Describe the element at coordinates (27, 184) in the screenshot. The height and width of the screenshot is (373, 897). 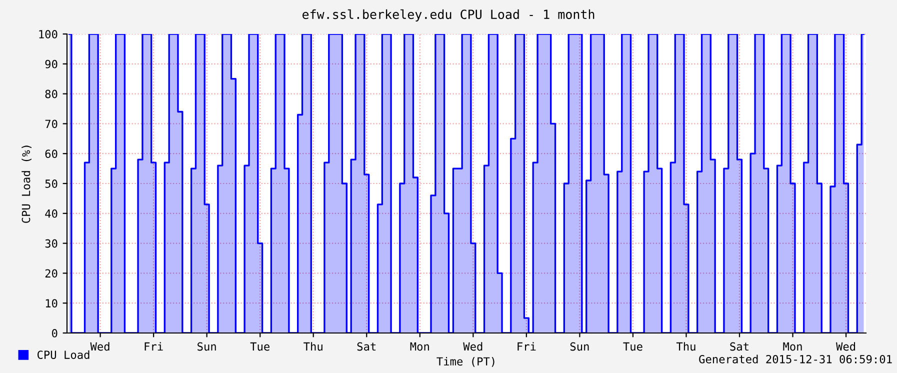
I see `y-axis-title: CPU Load (%)` at that location.